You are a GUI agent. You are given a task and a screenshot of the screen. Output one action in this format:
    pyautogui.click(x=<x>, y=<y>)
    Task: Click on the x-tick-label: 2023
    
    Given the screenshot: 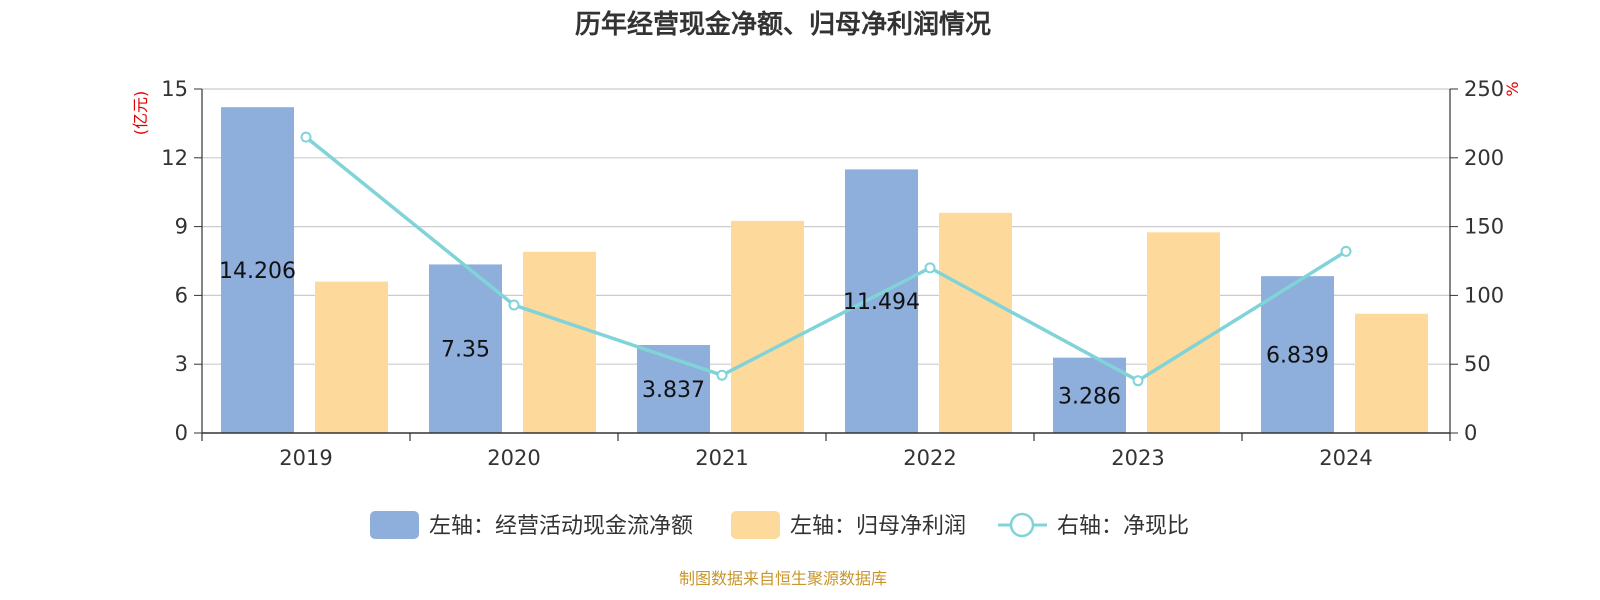 What is the action you would take?
    pyautogui.click(x=1137, y=458)
    